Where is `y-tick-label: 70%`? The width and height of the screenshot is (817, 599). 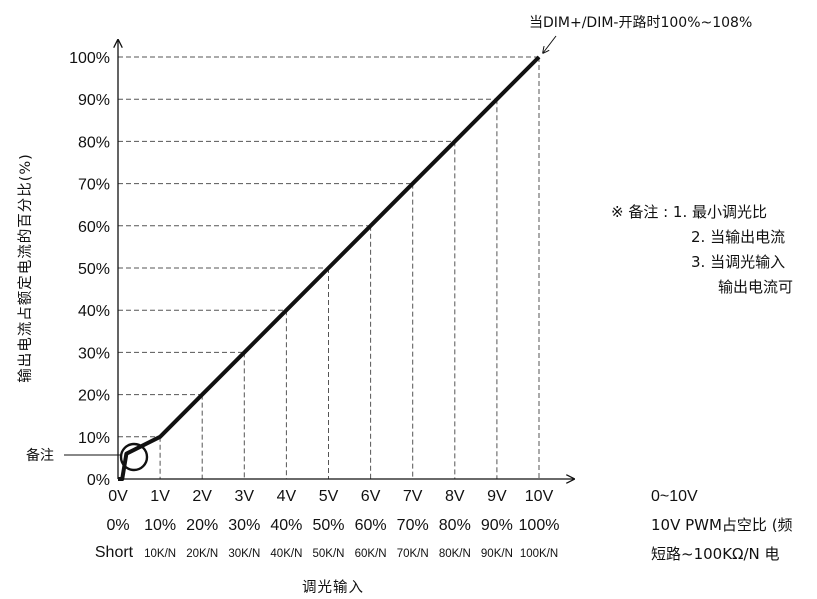 y-tick-label: 70% is located at coordinates (94, 185).